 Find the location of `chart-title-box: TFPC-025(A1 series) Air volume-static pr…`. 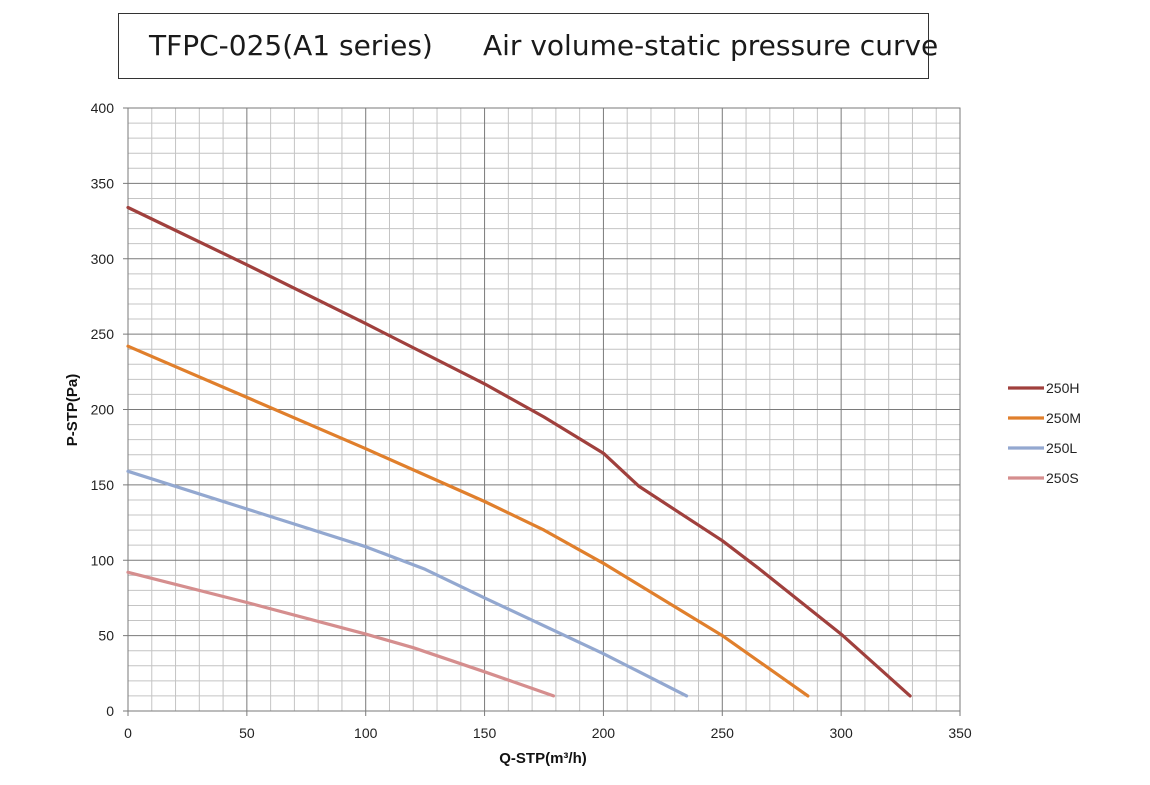

chart-title-box: TFPC-025(A1 series) Air volume-static pr… is located at coordinates (528, 46).